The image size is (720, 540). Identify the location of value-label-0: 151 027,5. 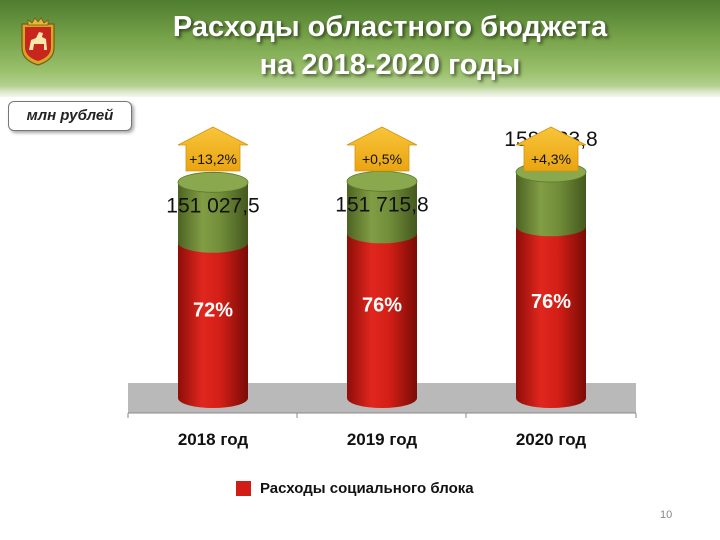
(212, 205).